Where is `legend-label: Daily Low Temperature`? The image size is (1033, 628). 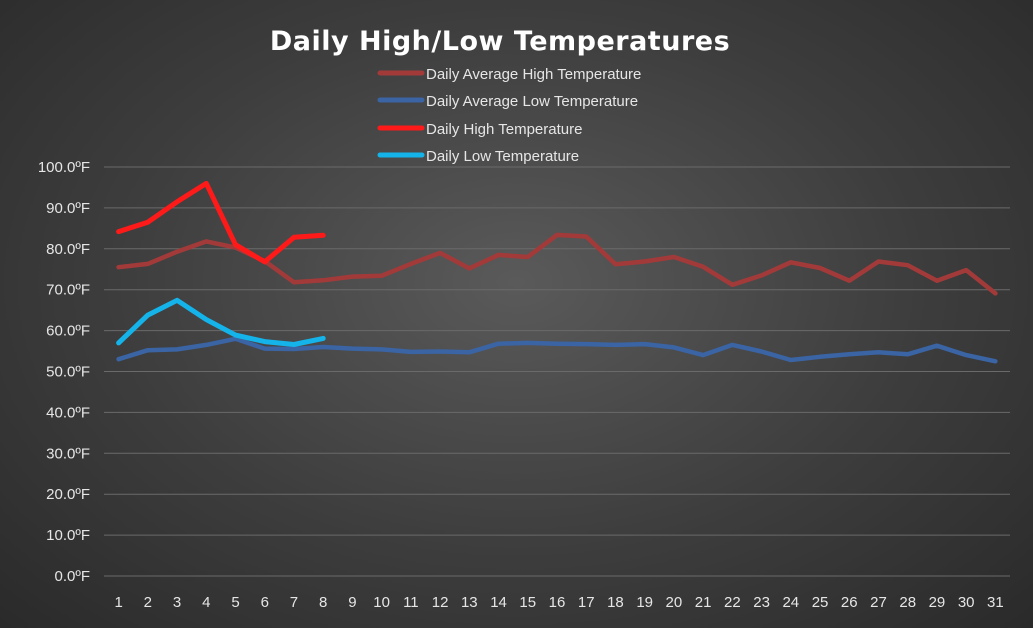 legend-label: Daily Low Temperature is located at coordinates (502, 156).